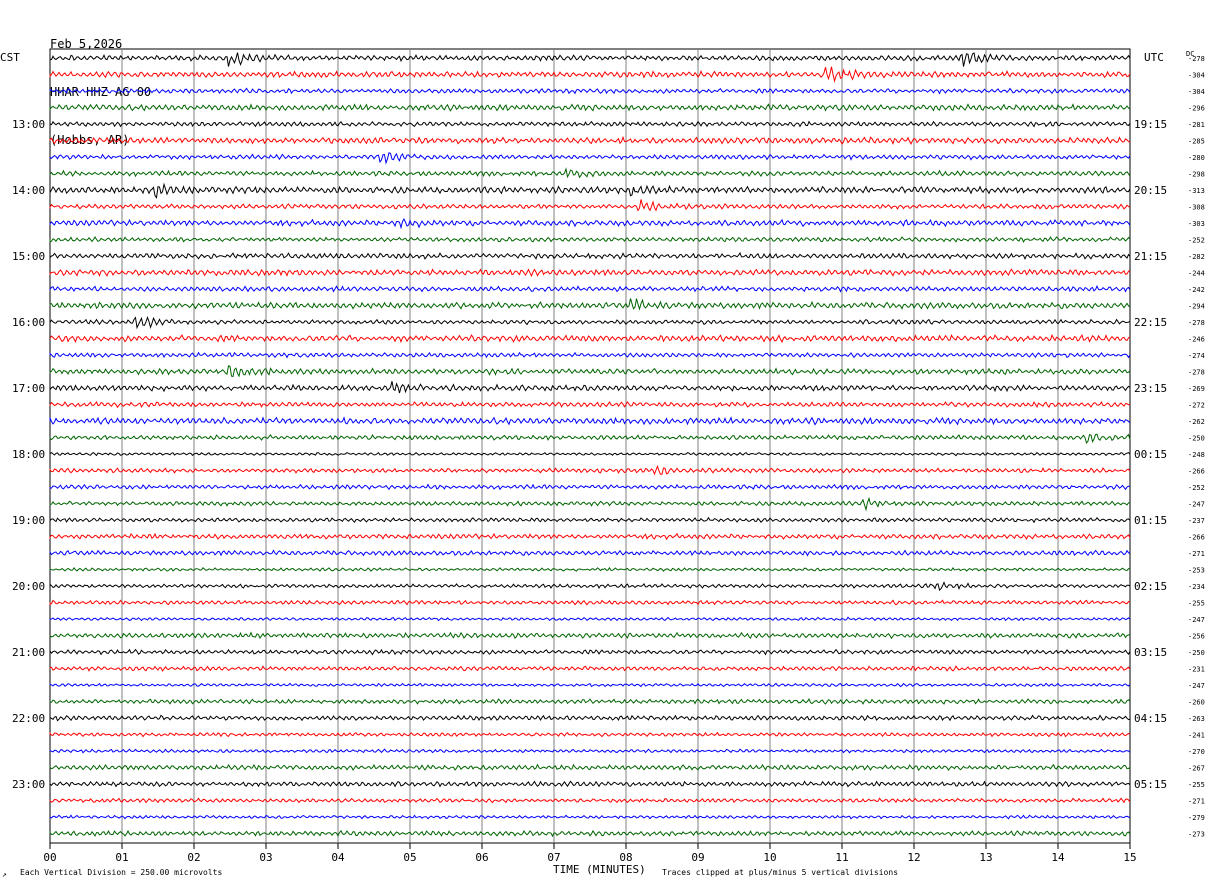 This screenshot has height=886, width=1210. Describe the element at coordinates (28, 388) in the screenshot. I see `cst-hour-label: 17:00` at that location.